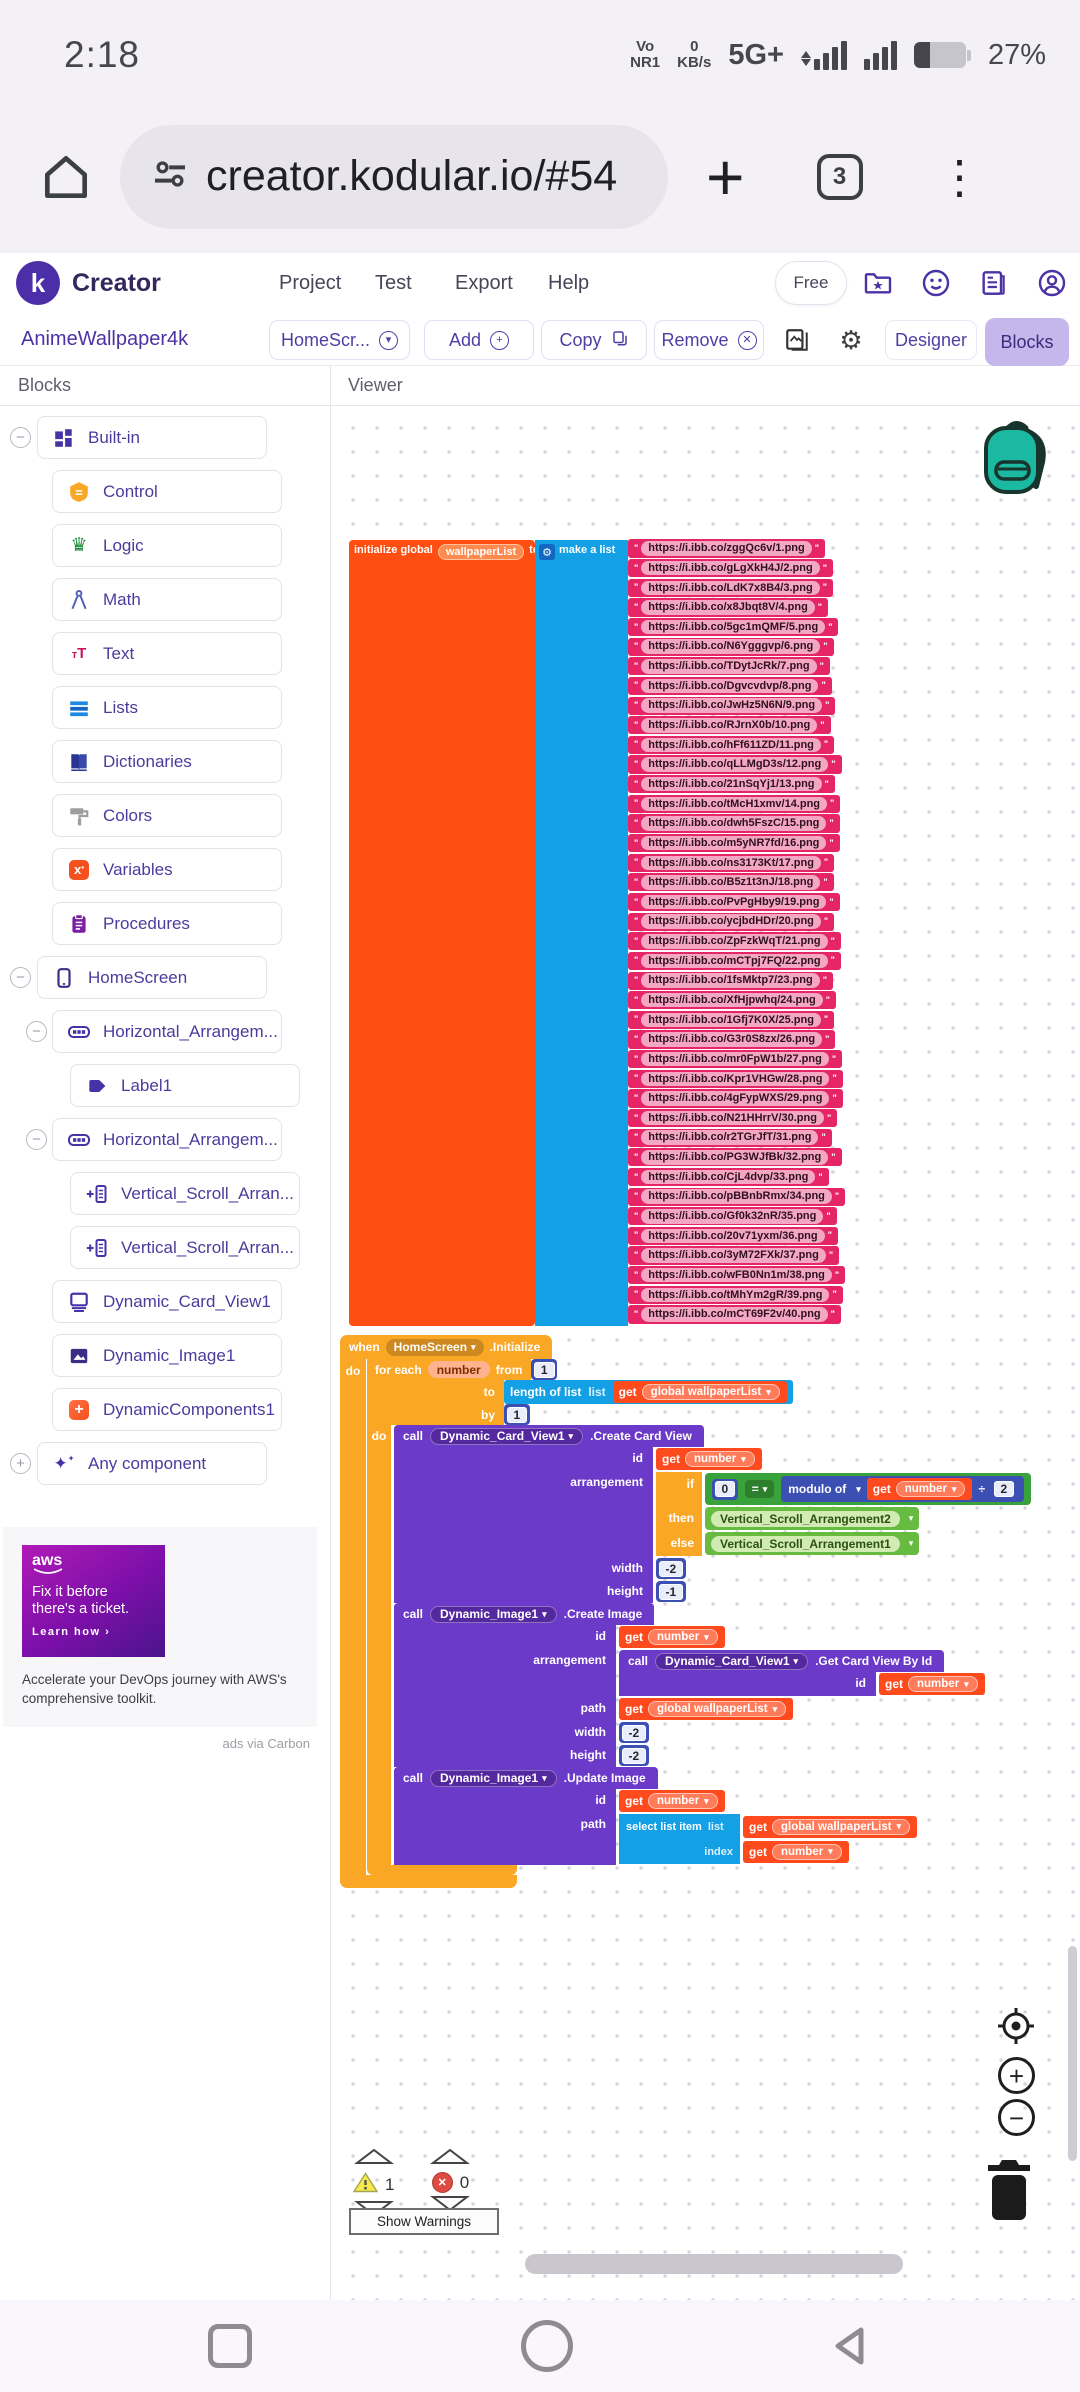  I want to click on url-text-block: " https://i.ibb.co/ns3173Kt/17.png ", so click(731, 862).